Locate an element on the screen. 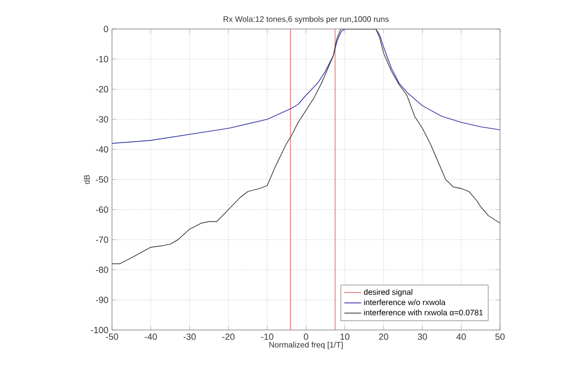 This screenshot has height=379, width=585. x-tick-label: 30 is located at coordinates (423, 337).